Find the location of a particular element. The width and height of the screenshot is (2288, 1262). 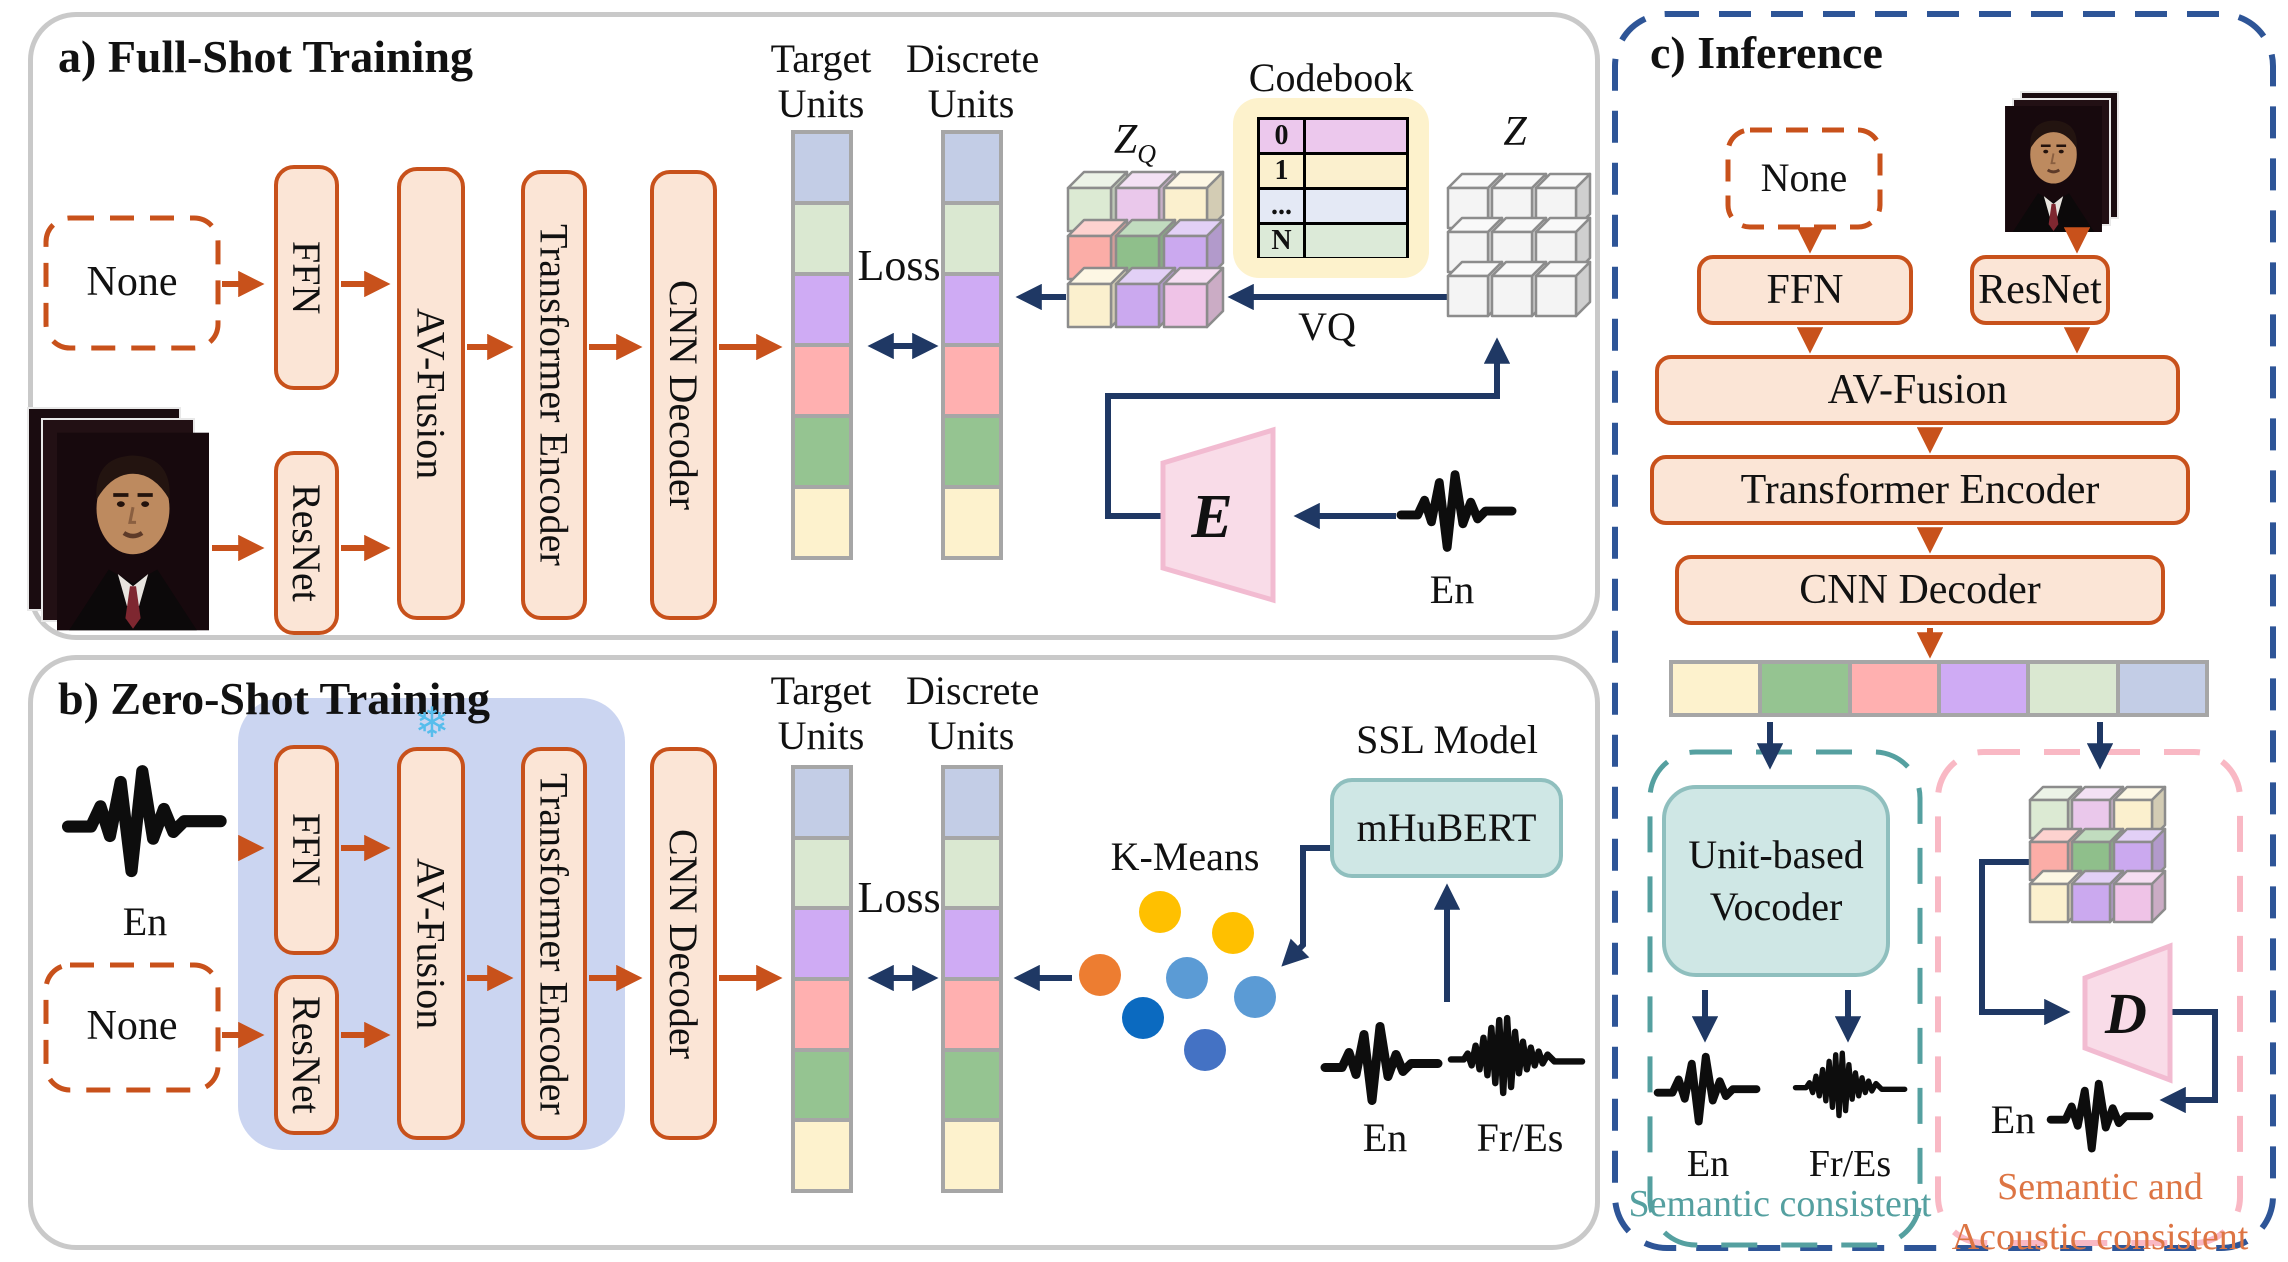

codebook-title: Codebook is located at coordinates (1331, 77).